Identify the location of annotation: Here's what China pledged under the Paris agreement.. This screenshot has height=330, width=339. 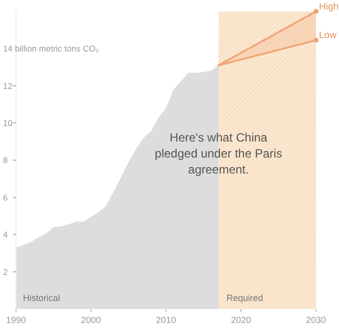
(218, 153).